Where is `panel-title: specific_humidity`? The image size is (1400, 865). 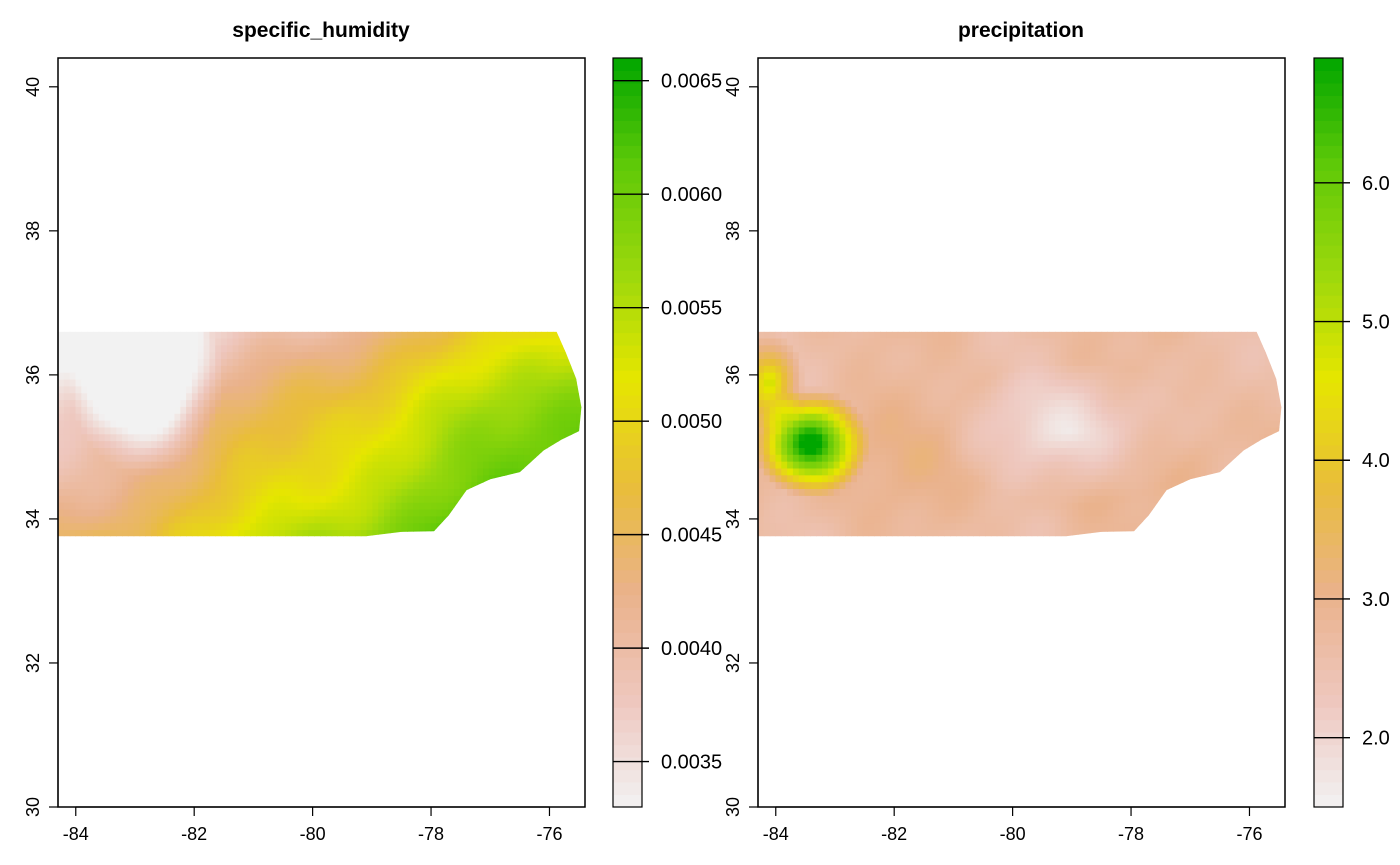
panel-title: specific_humidity is located at coordinates (321, 30).